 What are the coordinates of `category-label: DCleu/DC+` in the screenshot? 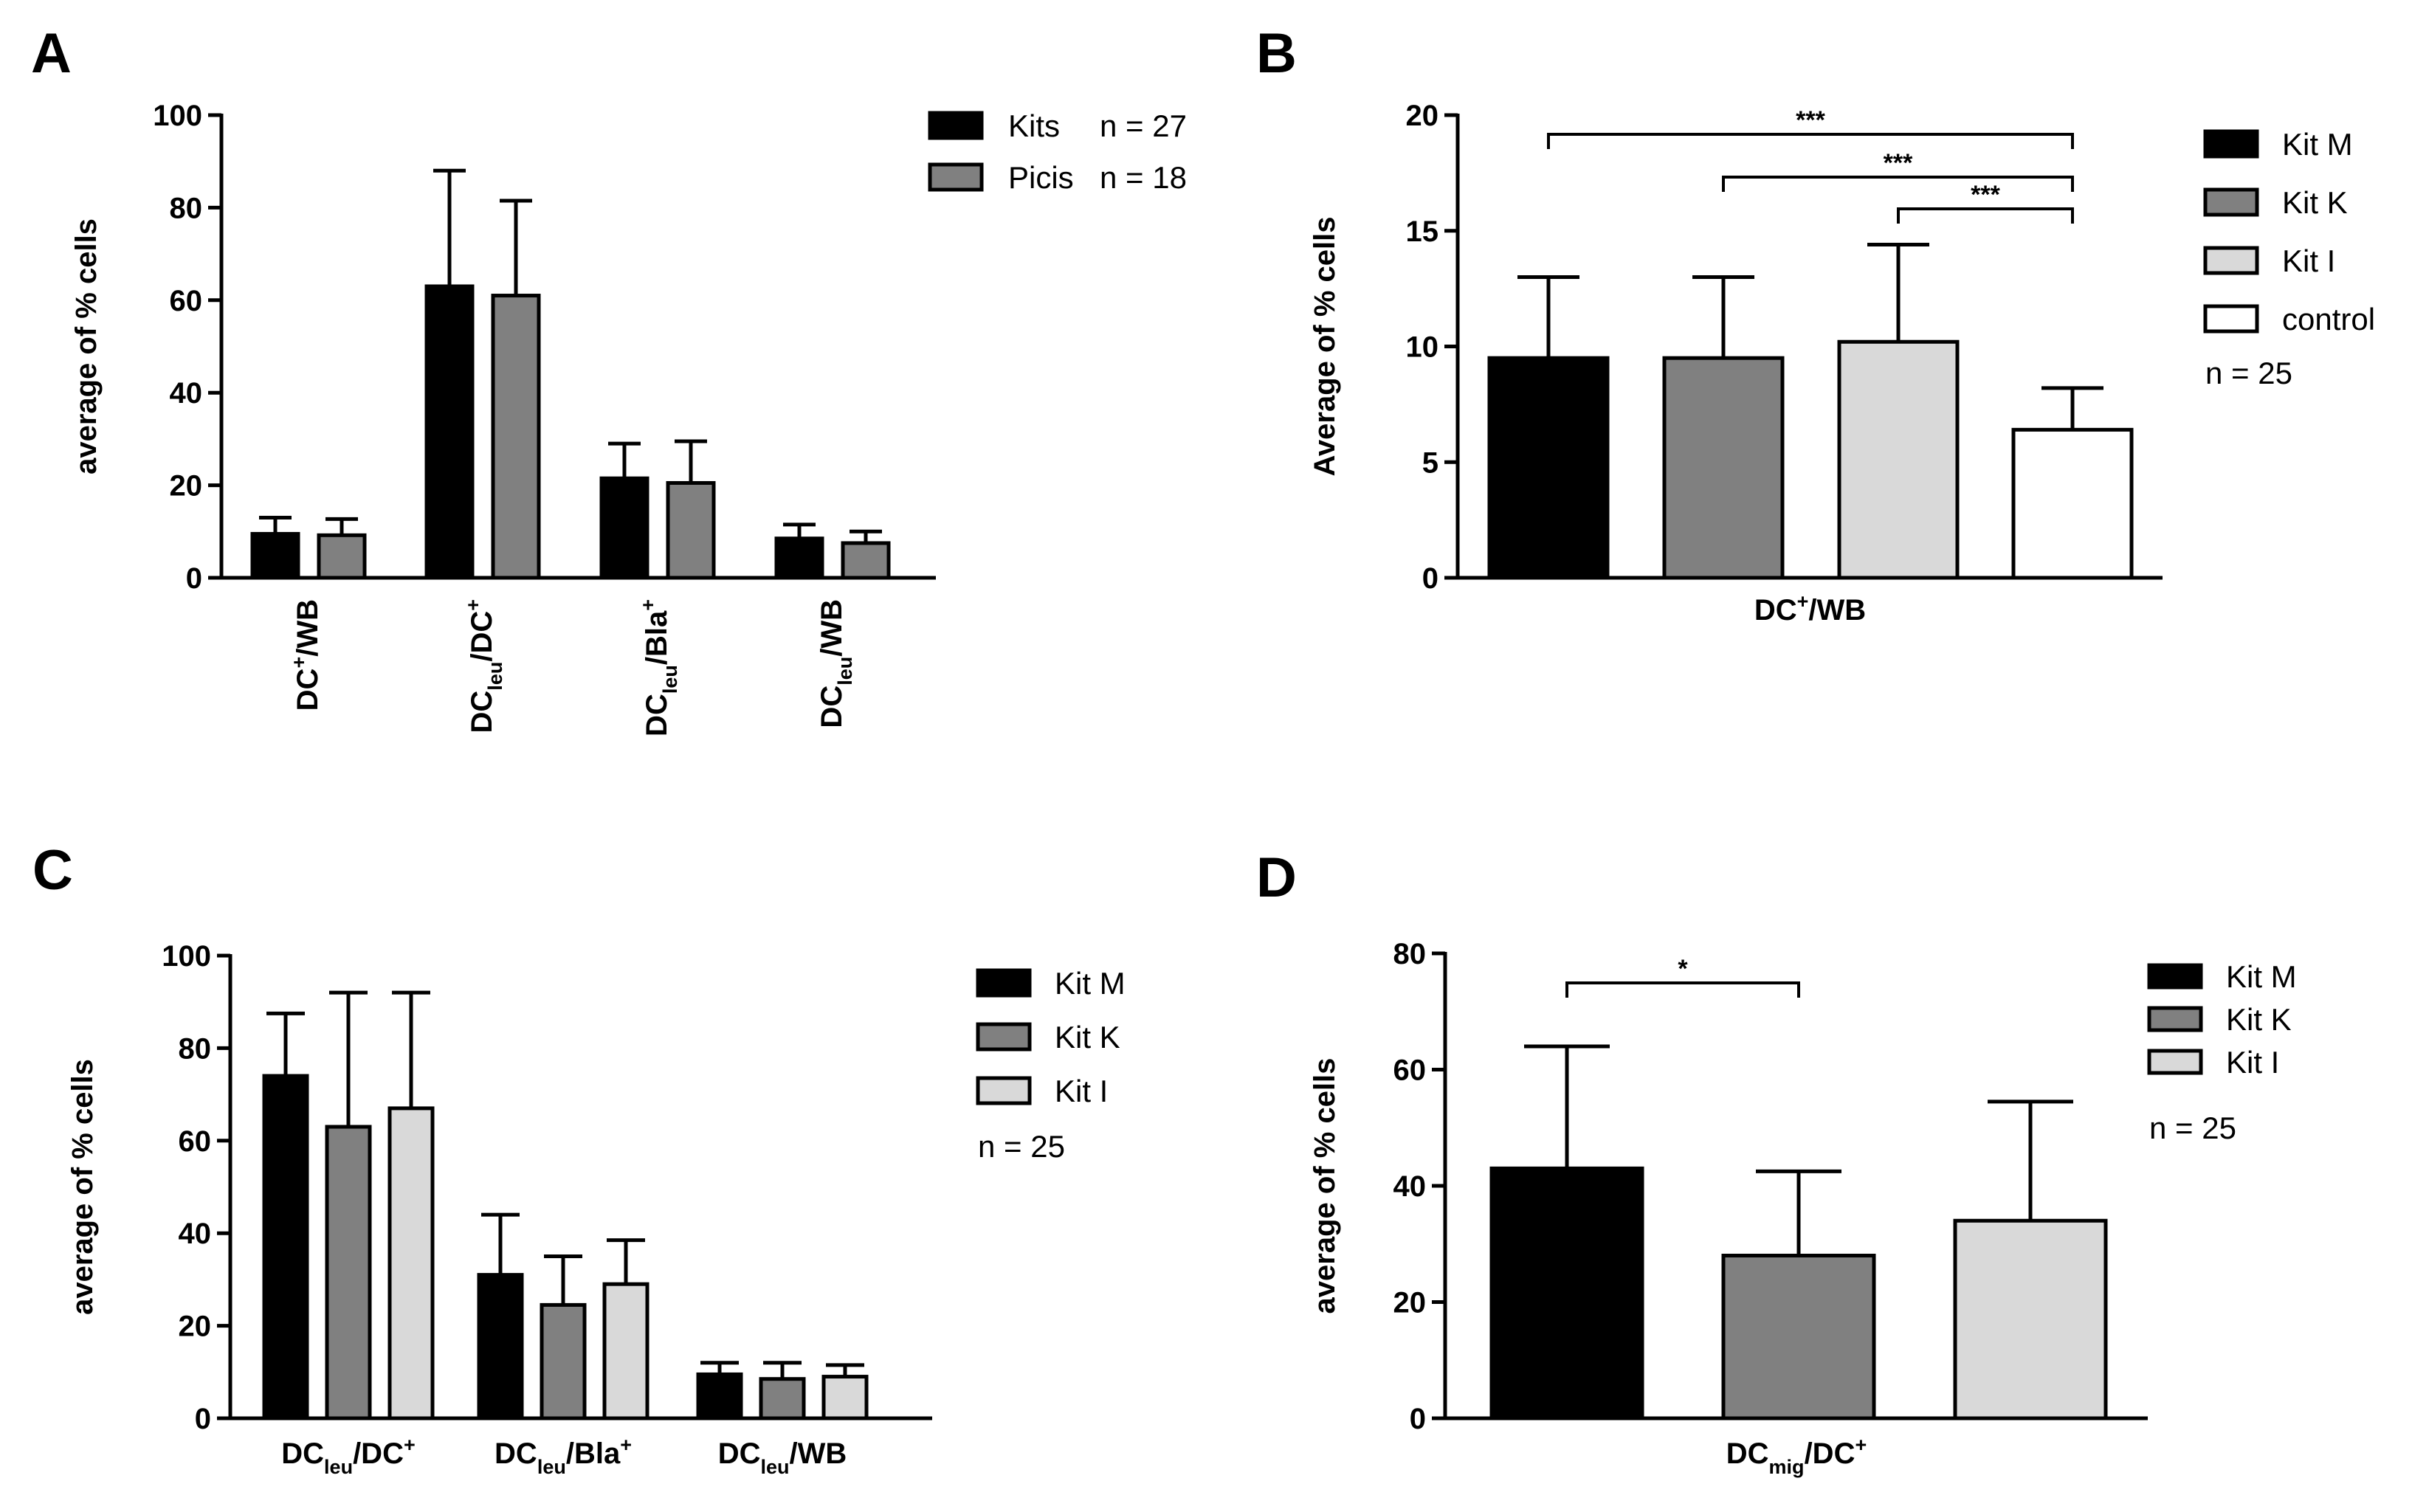 It's located at (484, 666).